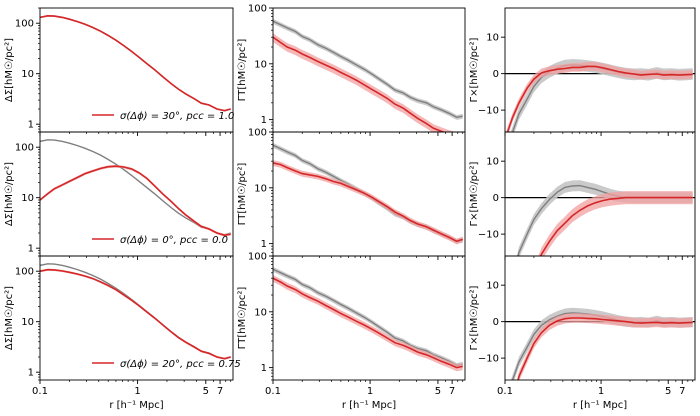  I want to click on legend-label: σ(Δϕ) = 20°, pcc = 0.75, so click(180, 364).